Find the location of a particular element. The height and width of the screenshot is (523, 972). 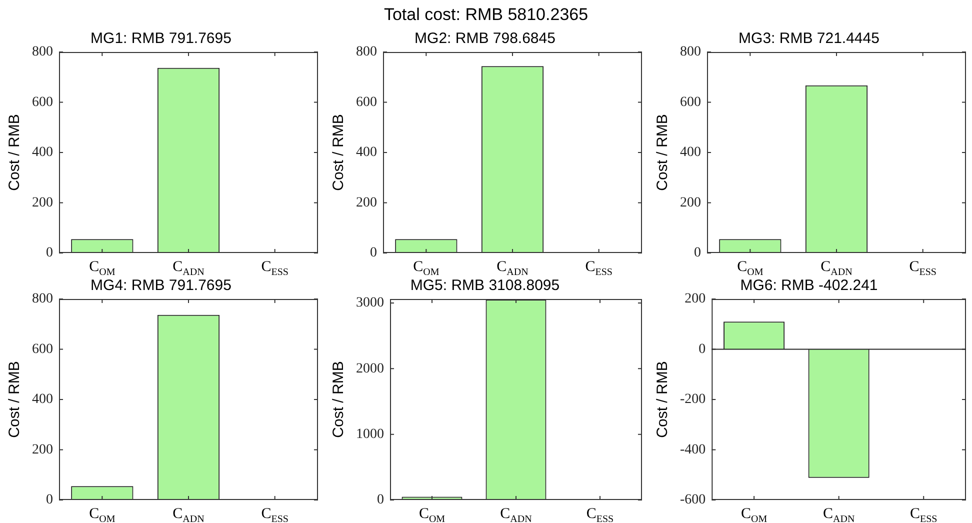

y-tick-label: -600 is located at coordinates (693, 500).